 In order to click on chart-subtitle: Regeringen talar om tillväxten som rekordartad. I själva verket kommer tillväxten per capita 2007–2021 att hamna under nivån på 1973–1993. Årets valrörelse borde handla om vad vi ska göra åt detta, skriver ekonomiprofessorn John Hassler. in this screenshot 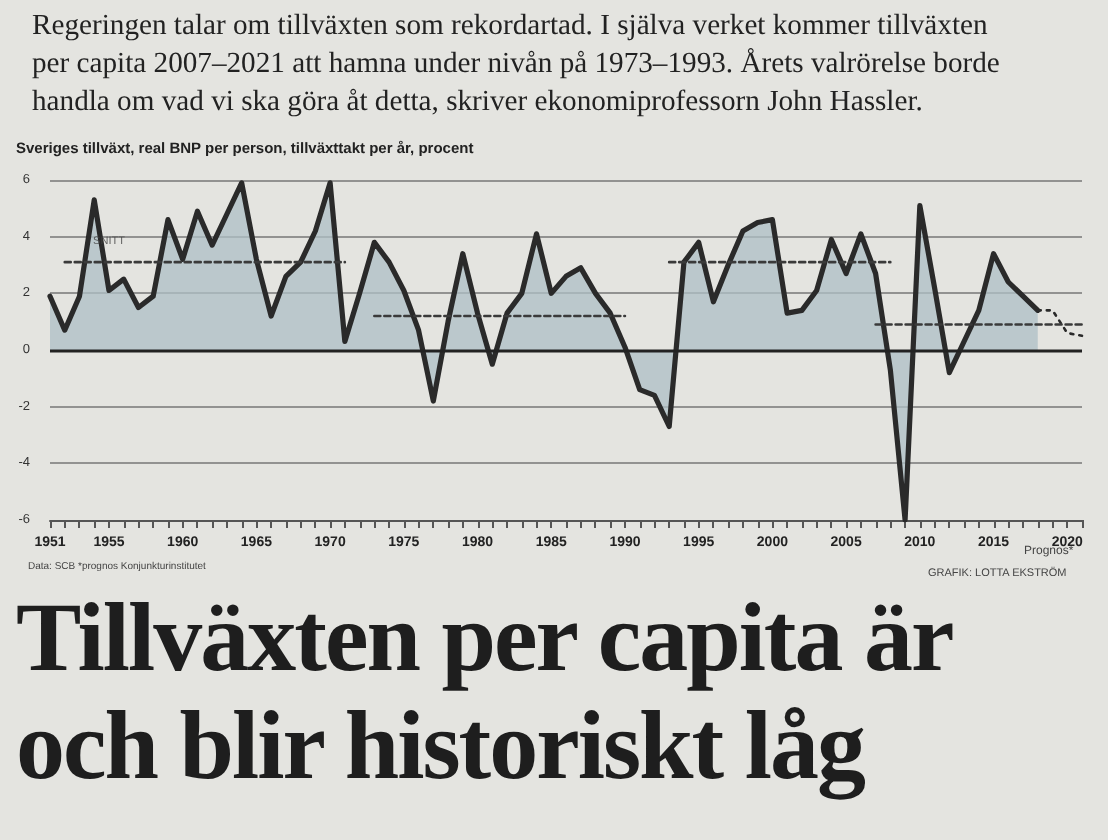, I will do `click(517, 65)`.